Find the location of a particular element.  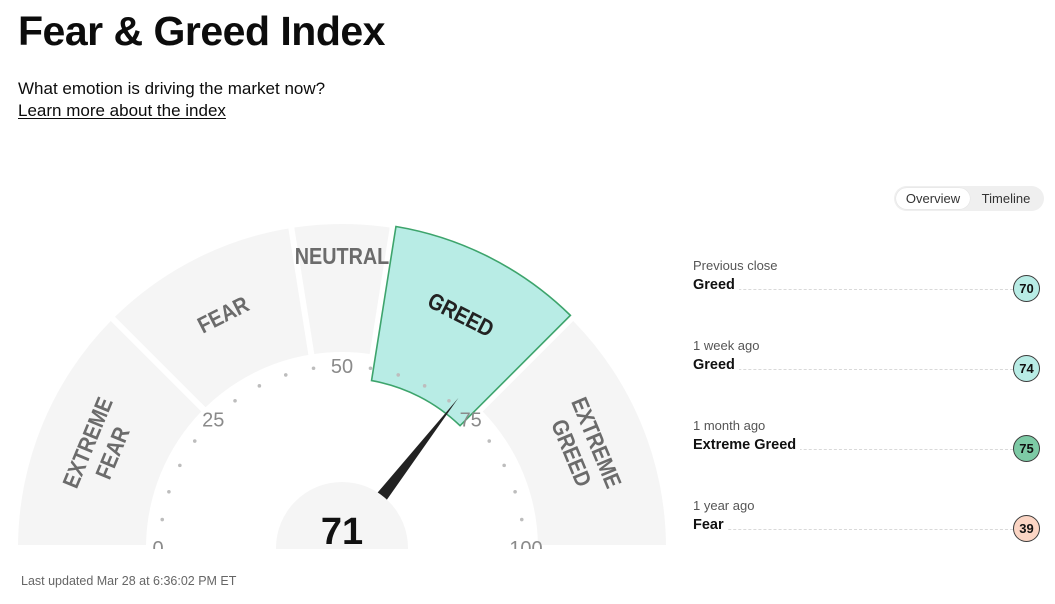

history-value-badge: 74 is located at coordinates (1026, 368).